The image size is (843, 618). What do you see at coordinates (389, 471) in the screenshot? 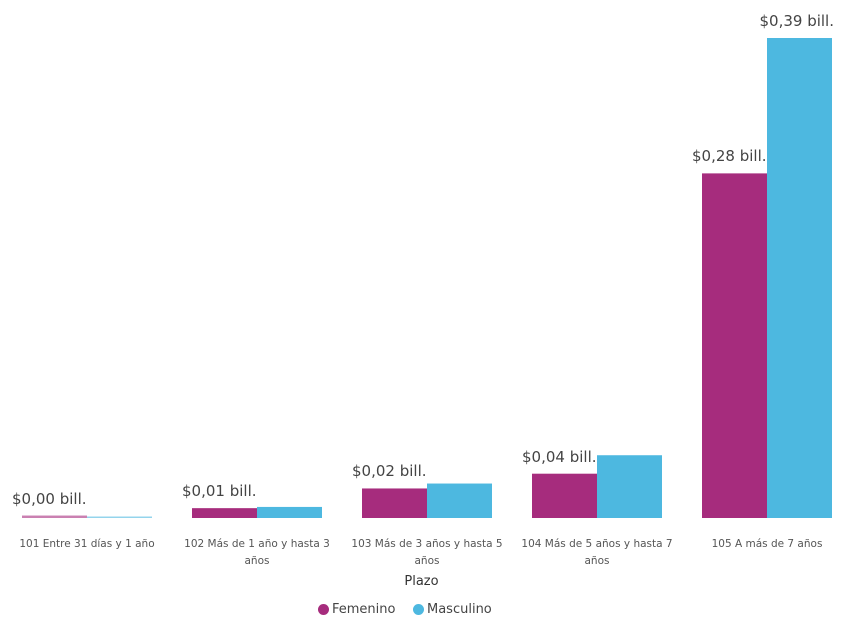
I see `data-label: $0,02 bill.` at bounding box center [389, 471].